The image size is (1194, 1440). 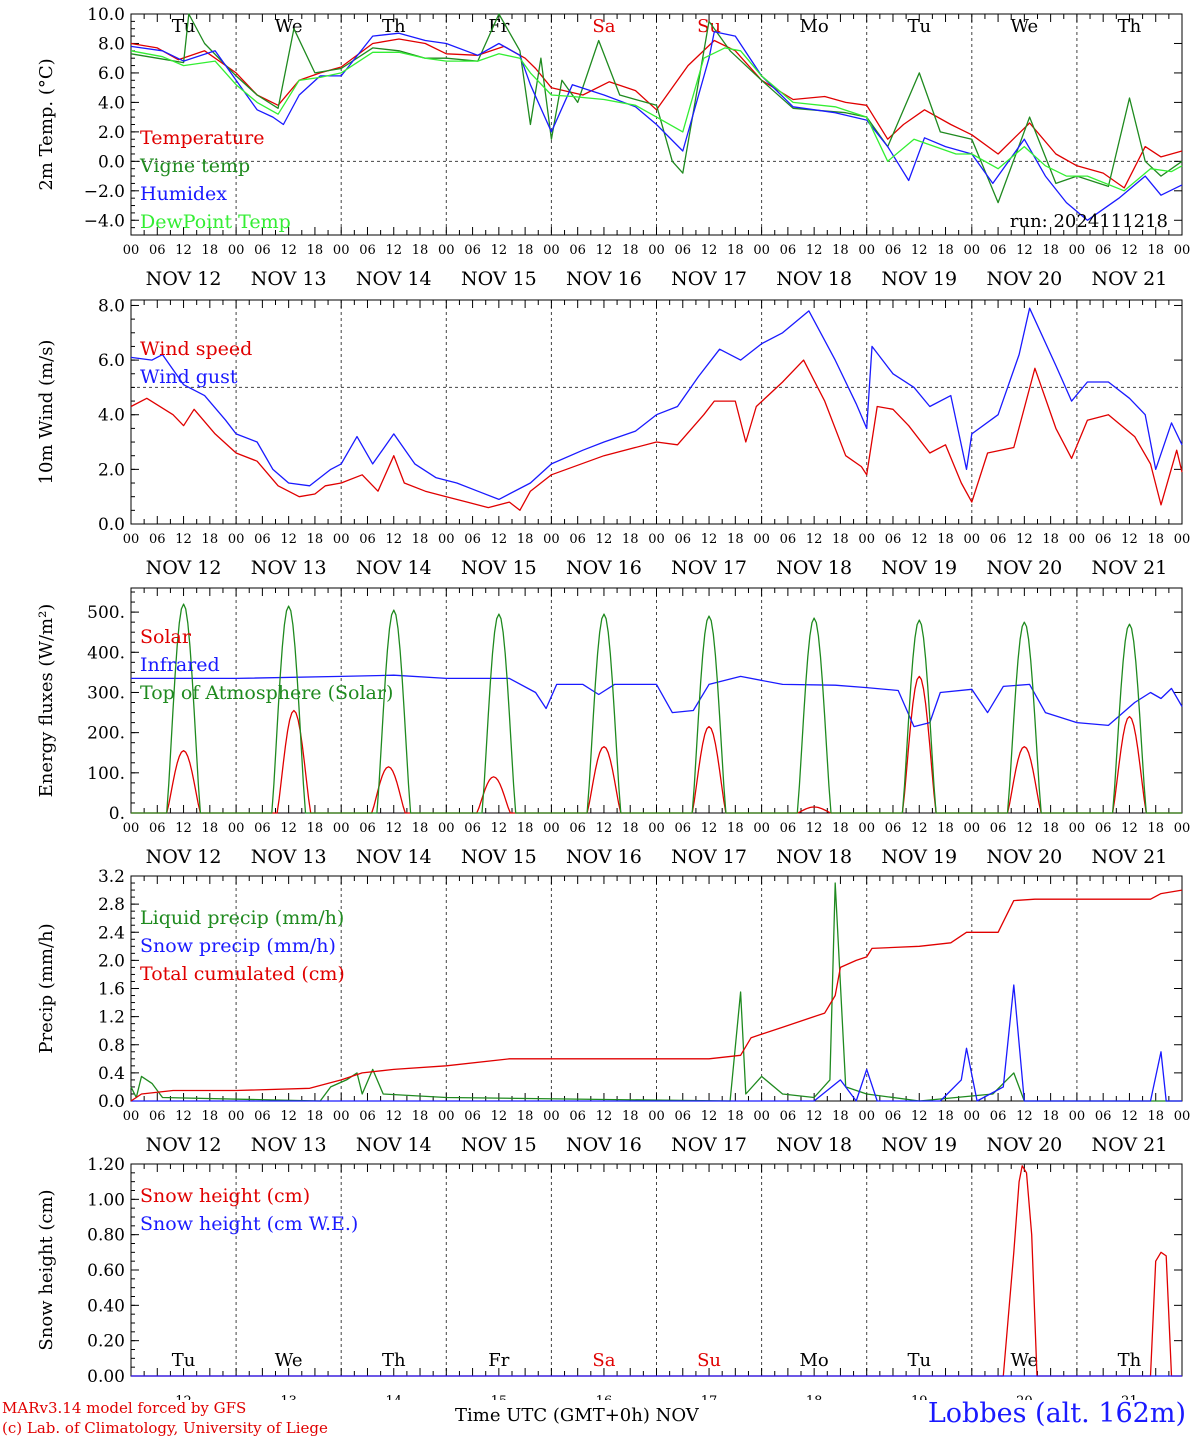 What do you see at coordinates (656, 126) in the screenshot?
I see `series-line-humidex` at bounding box center [656, 126].